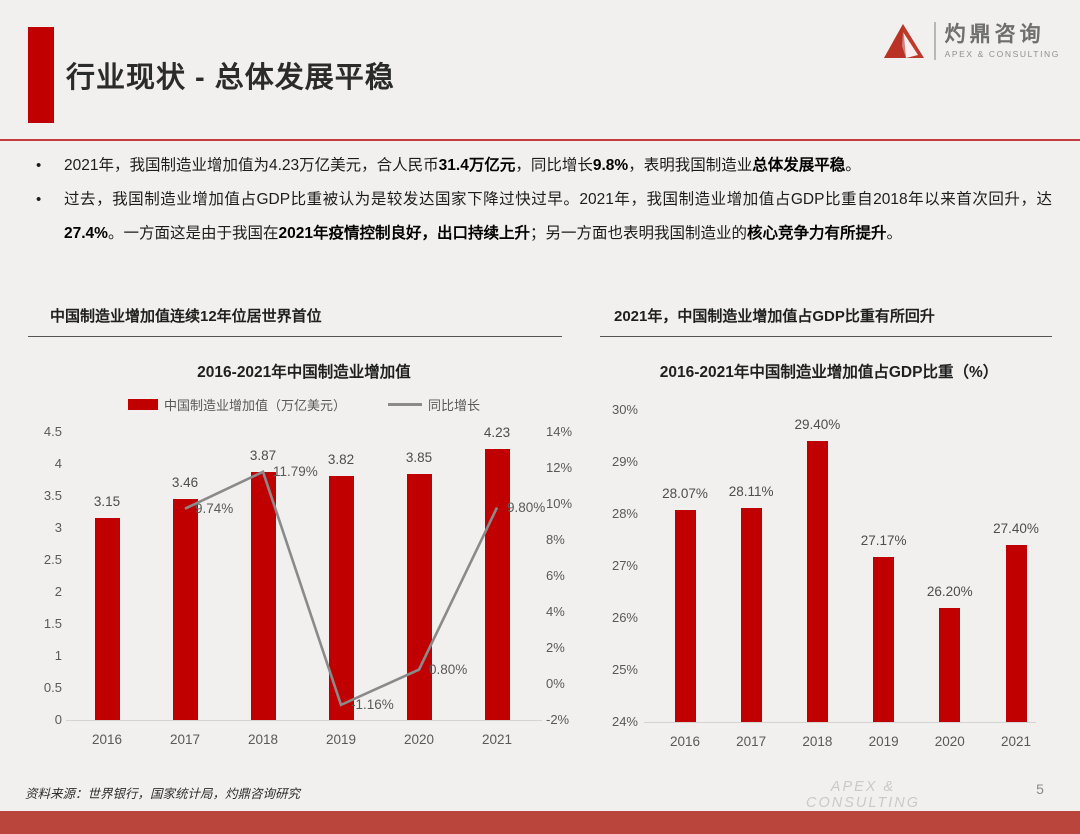 The width and height of the screenshot is (1080, 834). What do you see at coordinates (555, 575) in the screenshot?
I see `secondary-y-axis-tick-label: 6%` at bounding box center [555, 575].